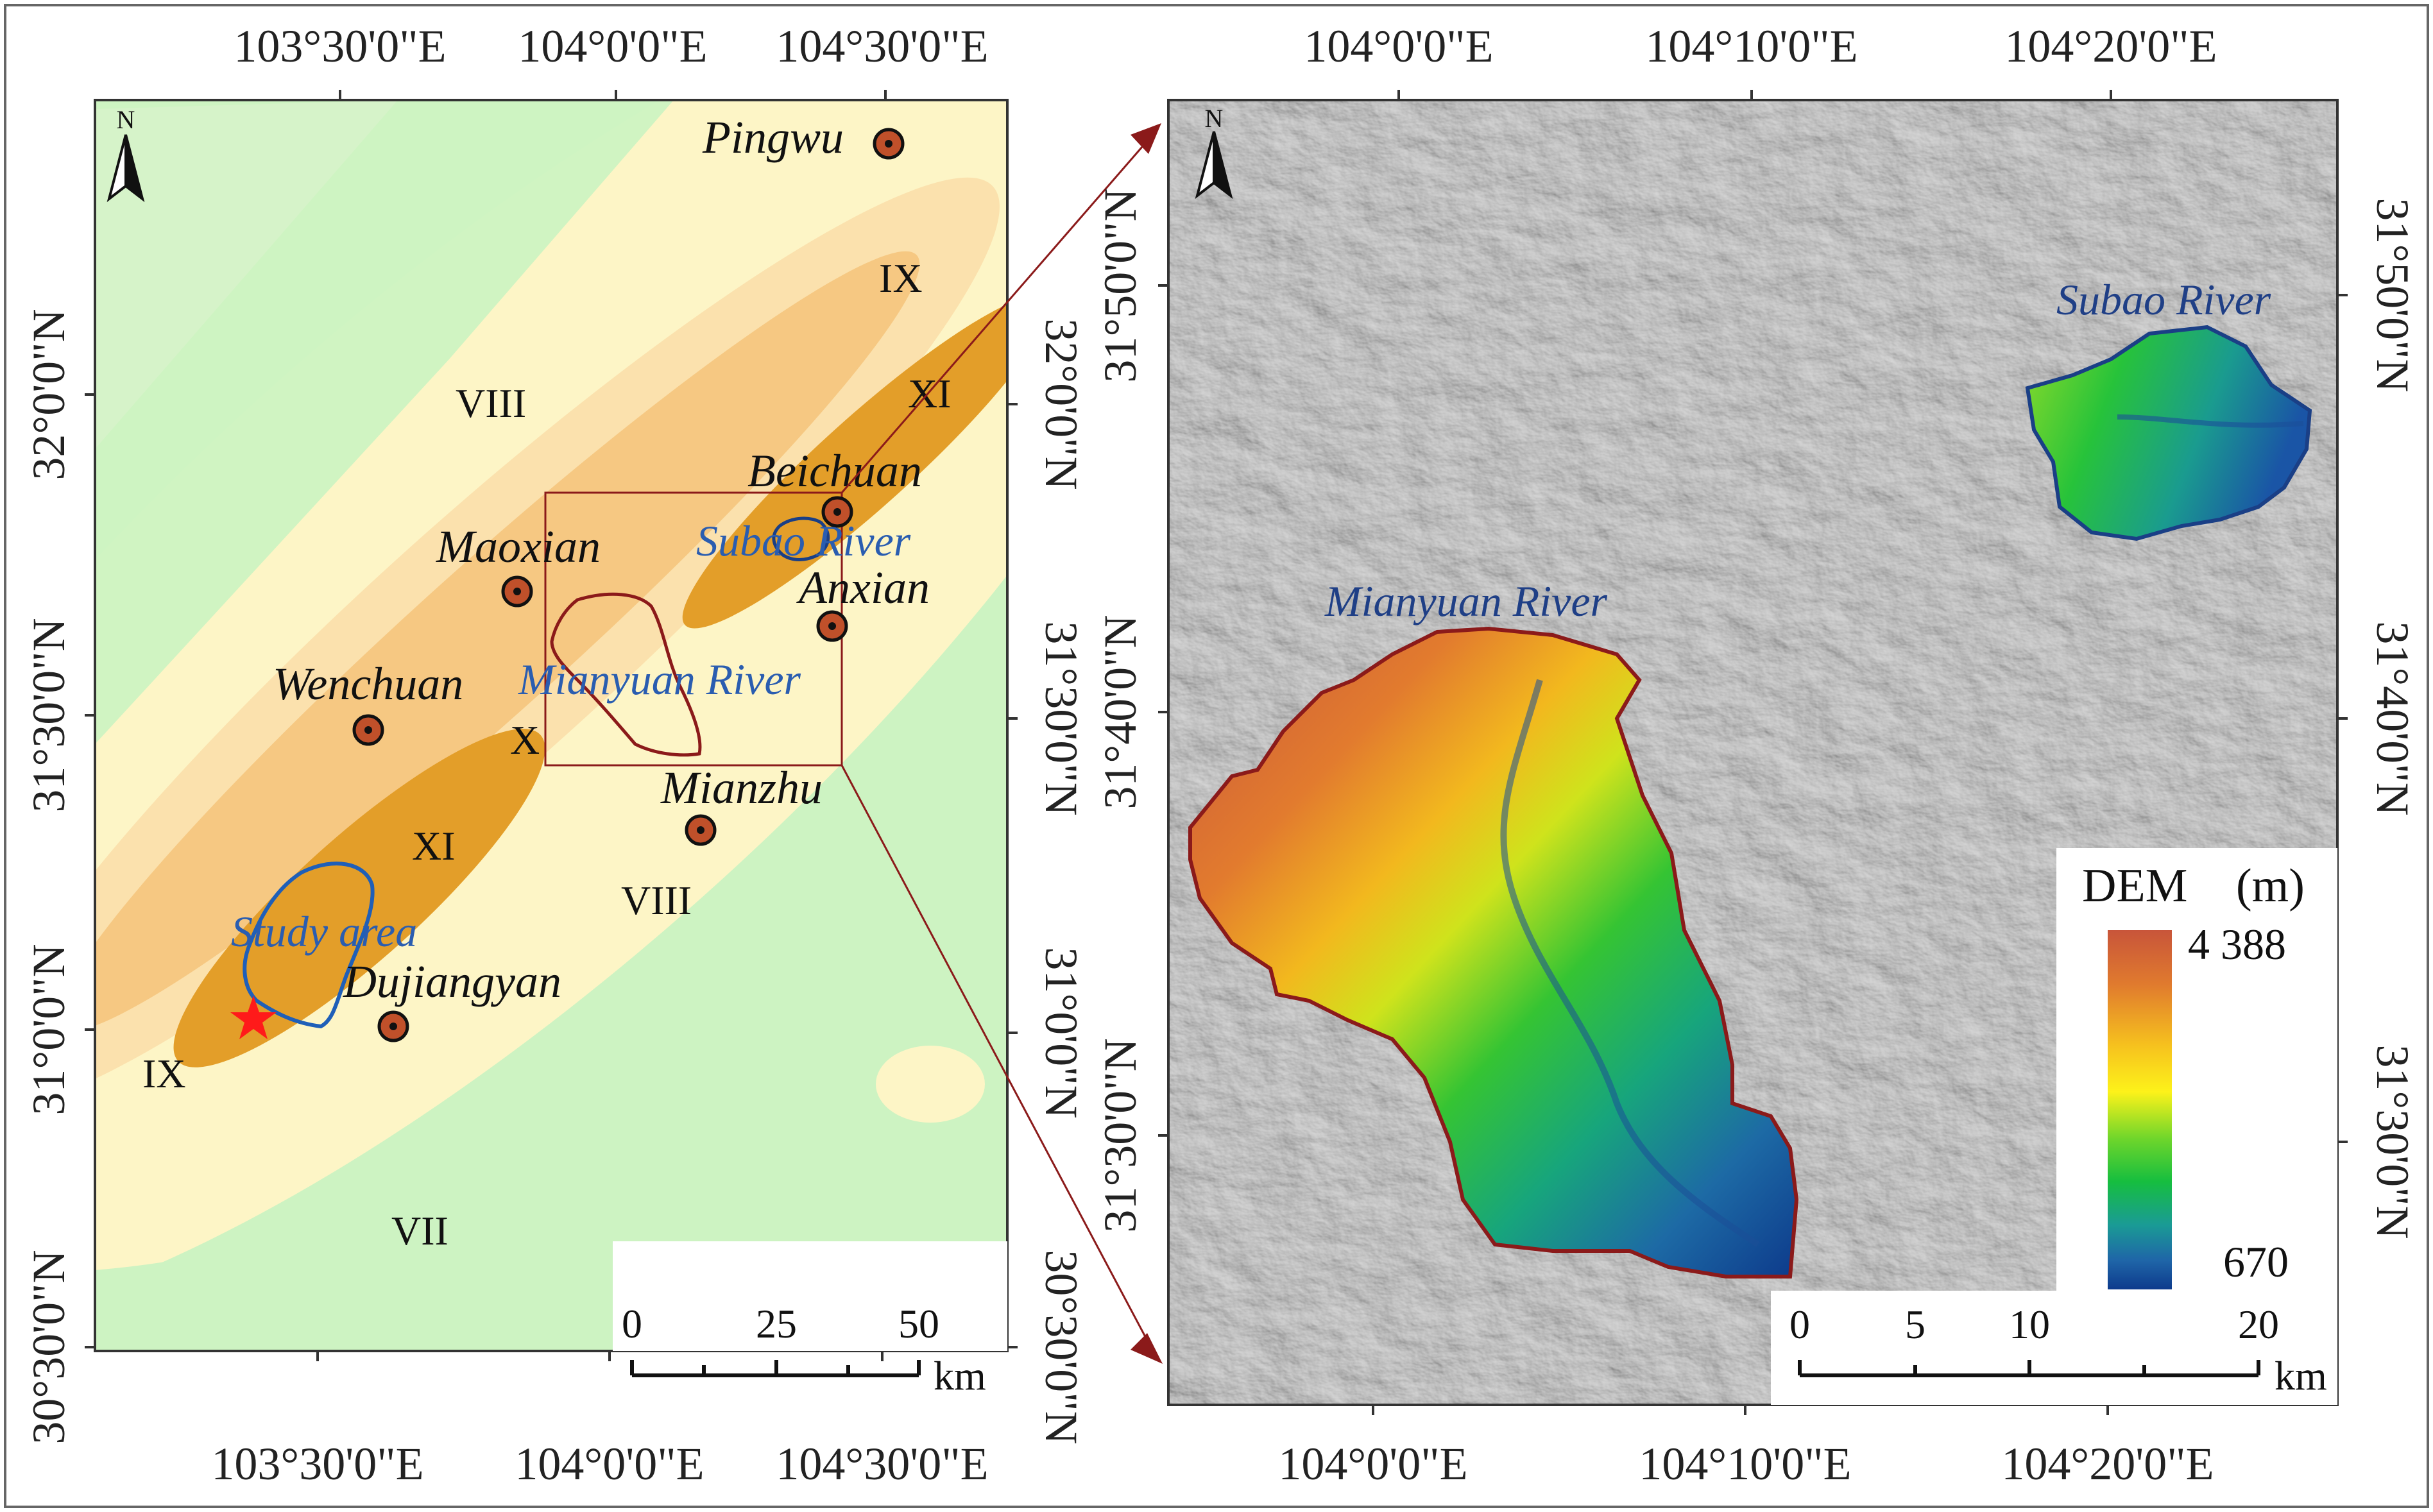 This screenshot has width=2433, height=1512. I want to click on right-rlat-1: 31°50'0"N, so click(2392, 295).